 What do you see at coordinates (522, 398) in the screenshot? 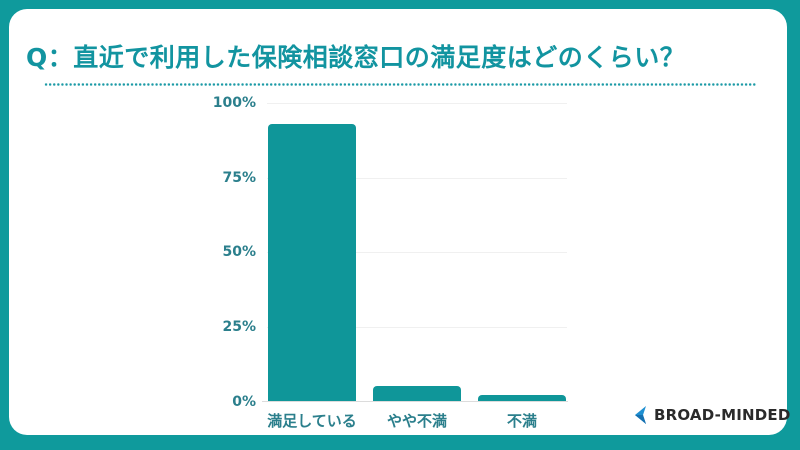
I see `bar-dissatisfied` at bounding box center [522, 398].